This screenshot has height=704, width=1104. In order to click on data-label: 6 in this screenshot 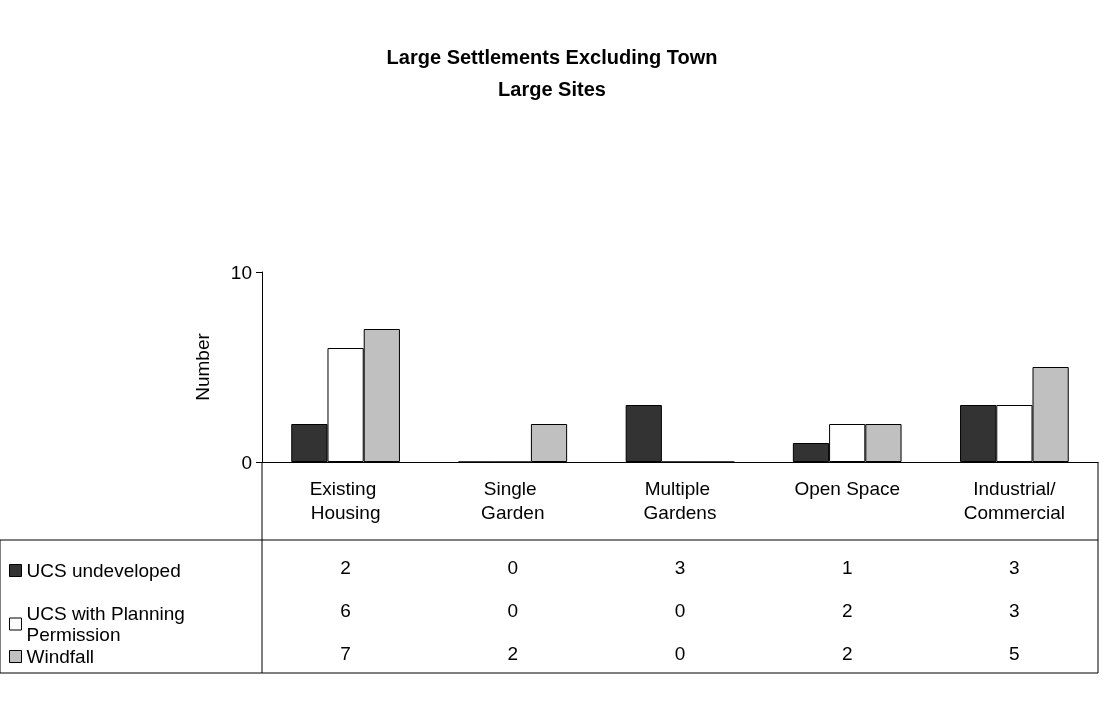, I will do `click(345, 610)`.